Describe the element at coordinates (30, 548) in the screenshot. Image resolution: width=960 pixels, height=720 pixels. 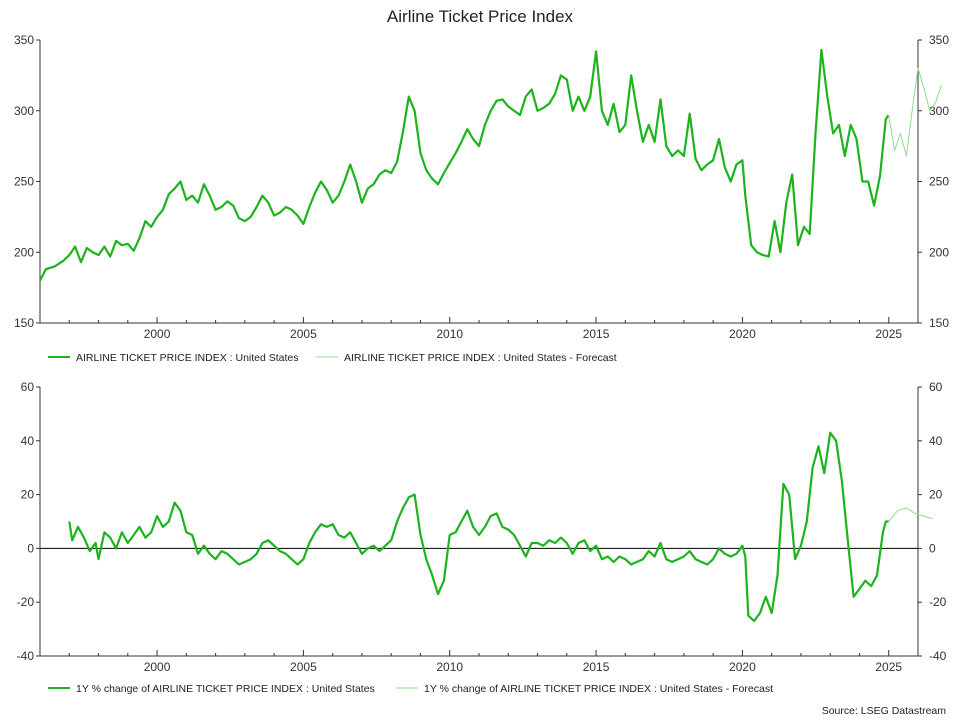
I see `y-tick-label-left: 0` at that location.